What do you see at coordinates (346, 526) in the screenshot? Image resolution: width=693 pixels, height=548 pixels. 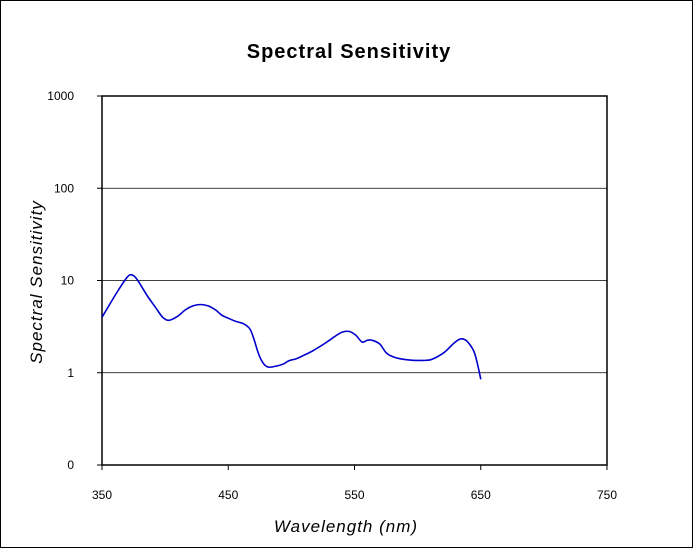 I see `x-axis-label: Wavelength (nm)` at bounding box center [346, 526].